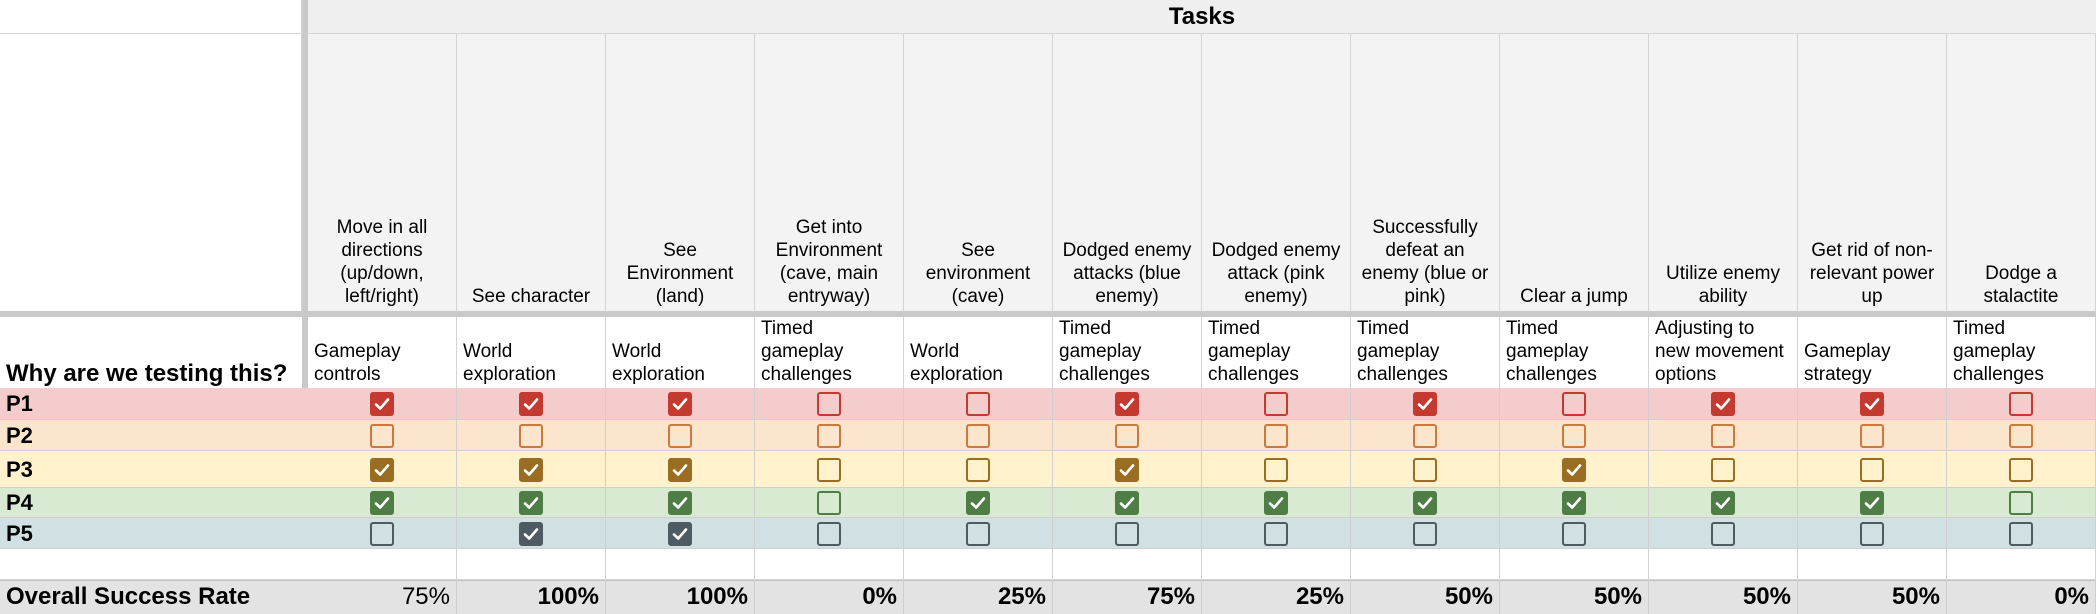 The width and height of the screenshot is (2096, 614). I want to click on corner-cell, so click(151, 155).